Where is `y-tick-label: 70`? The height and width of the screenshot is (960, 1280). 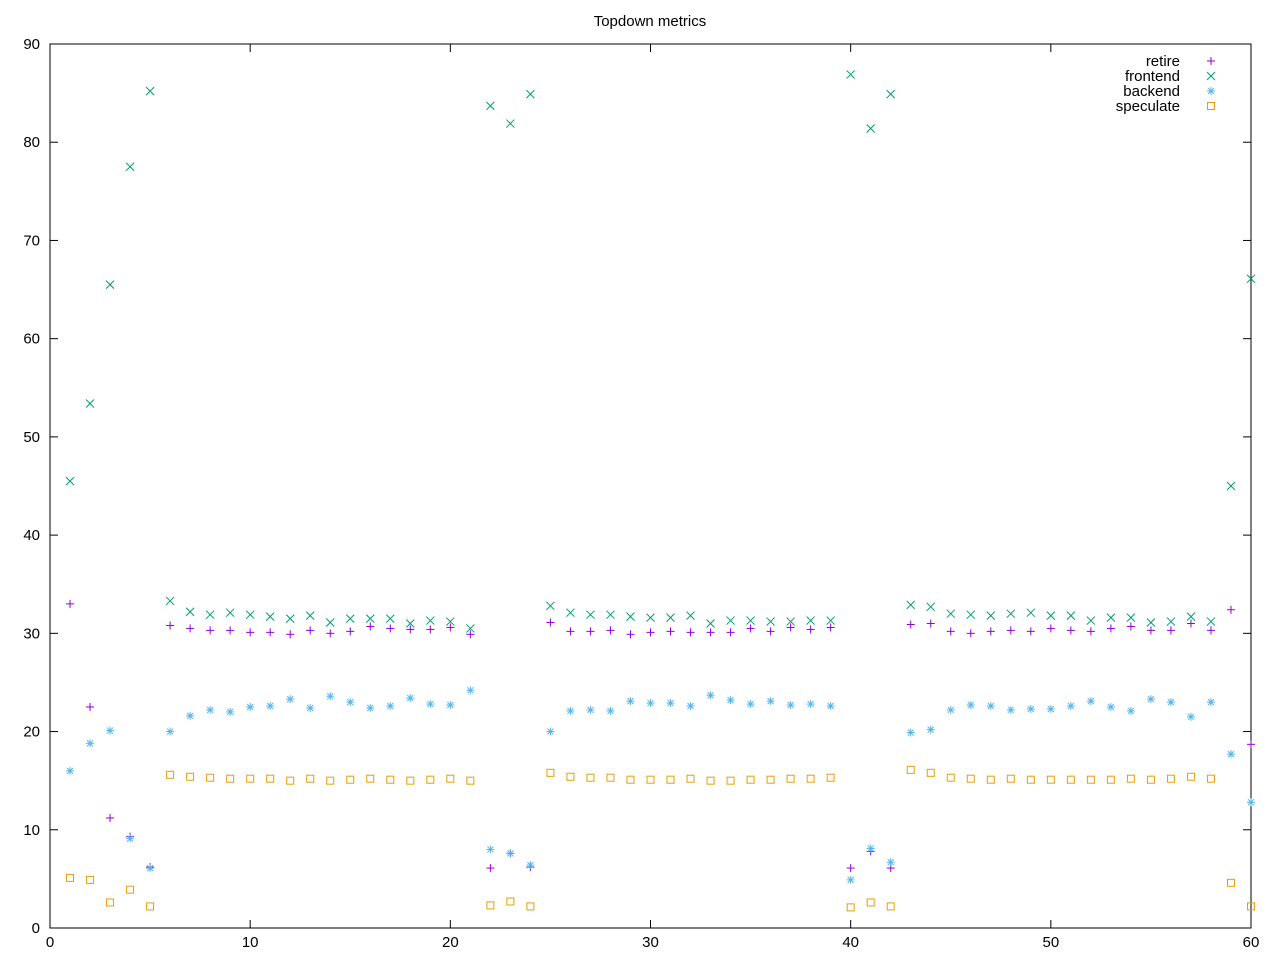 y-tick-label: 70 is located at coordinates (31, 240).